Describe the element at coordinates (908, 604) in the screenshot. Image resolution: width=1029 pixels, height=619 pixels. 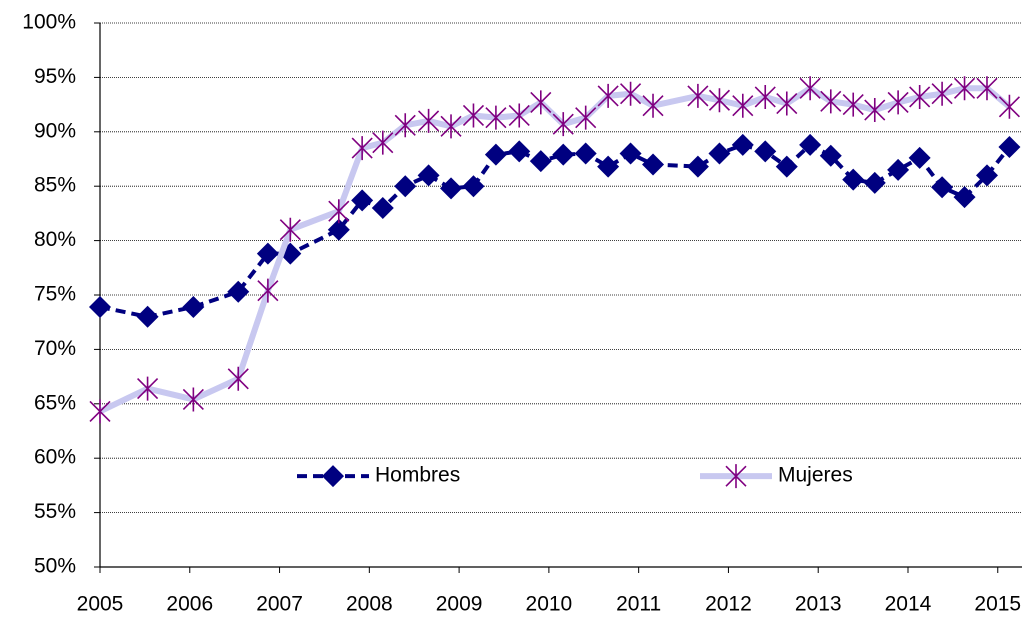
I see `x-tick-label: 2014` at that location.